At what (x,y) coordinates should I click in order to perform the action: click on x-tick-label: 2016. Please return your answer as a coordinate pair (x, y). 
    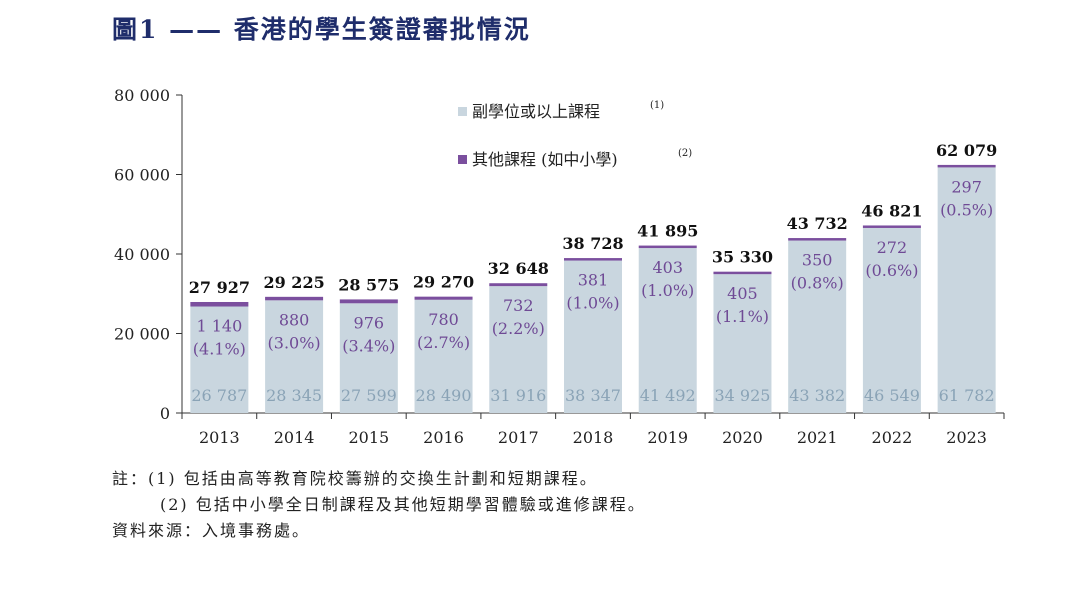
    Looking at the image, I should click on (443, 437).